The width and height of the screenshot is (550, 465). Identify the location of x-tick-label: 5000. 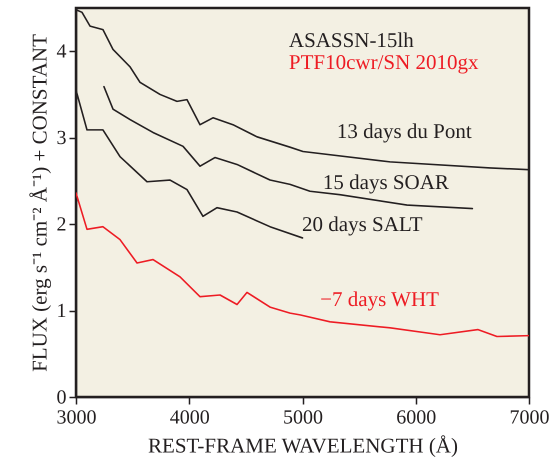
(303, 417).